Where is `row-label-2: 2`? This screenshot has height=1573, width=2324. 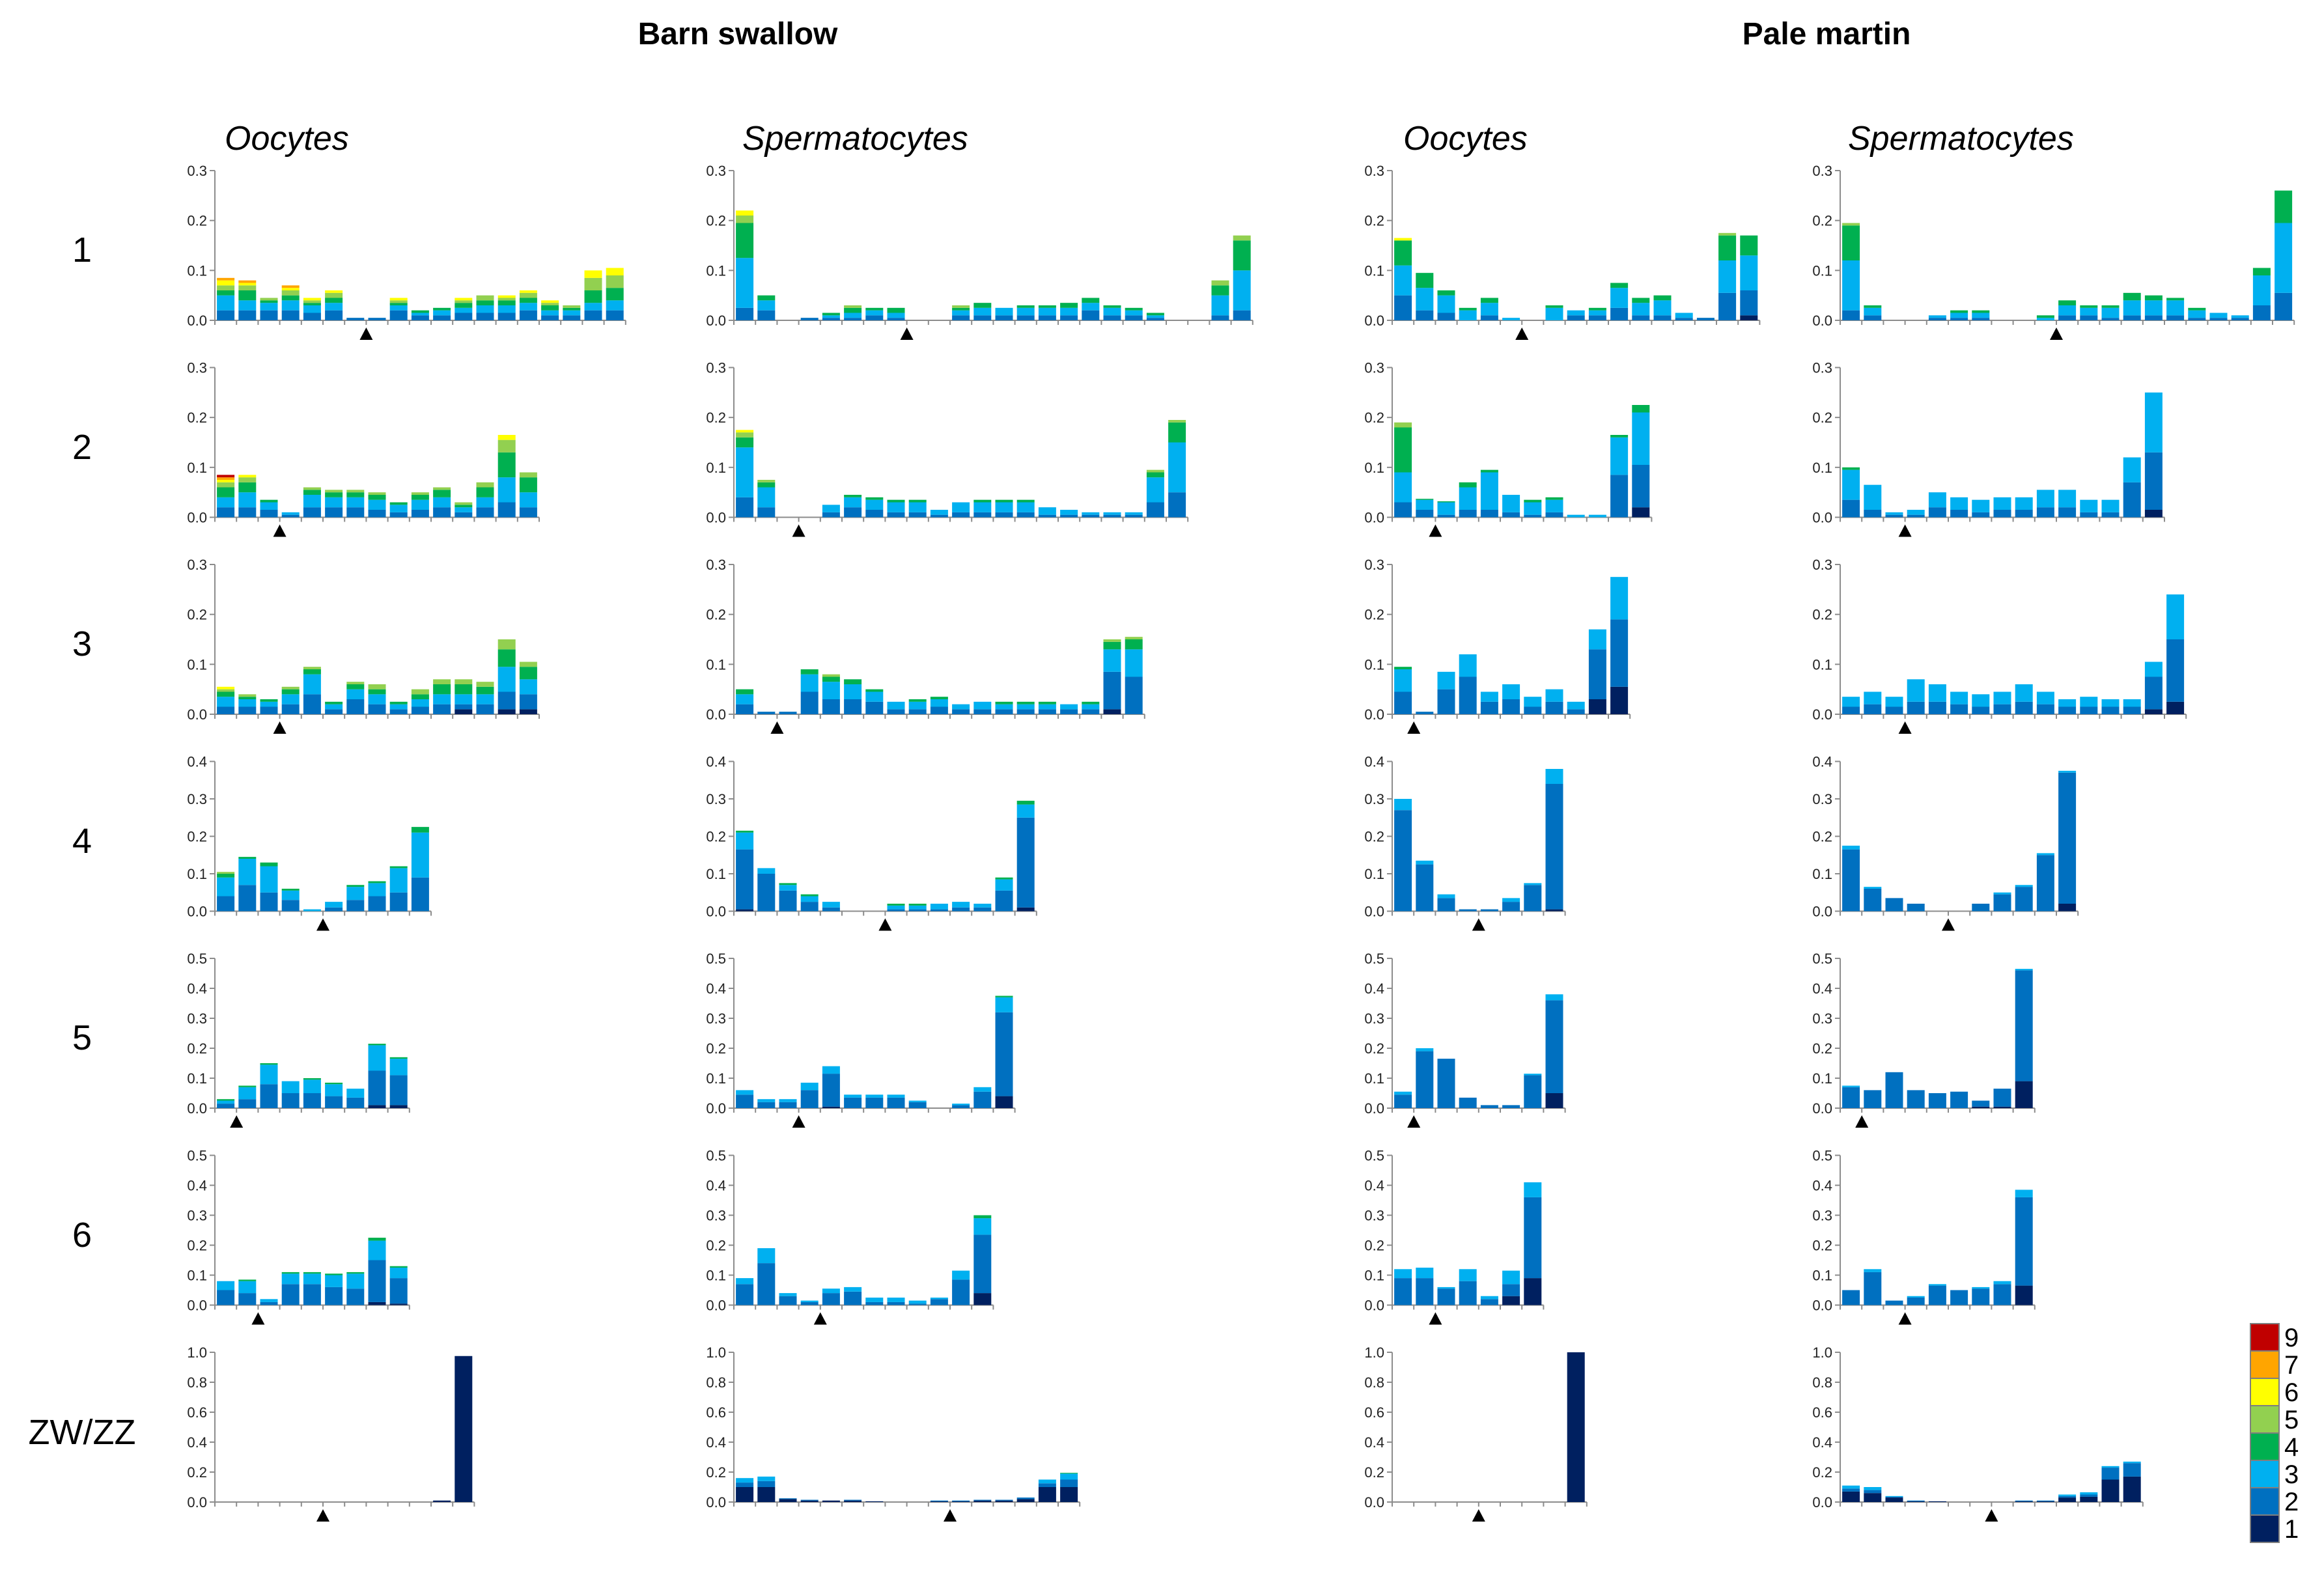
row-label-2: 2 is located at coordinates (82, 447).